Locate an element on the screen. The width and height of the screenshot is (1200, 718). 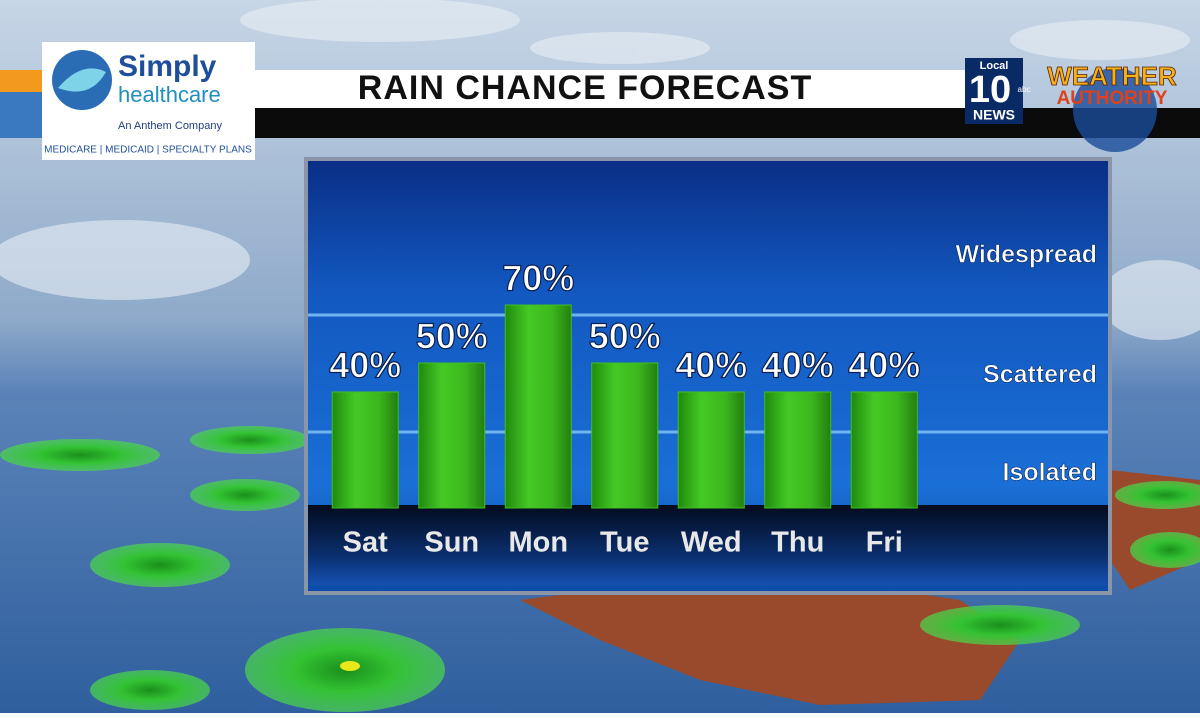
value-label: 70% is located at coordinates (538, 278).